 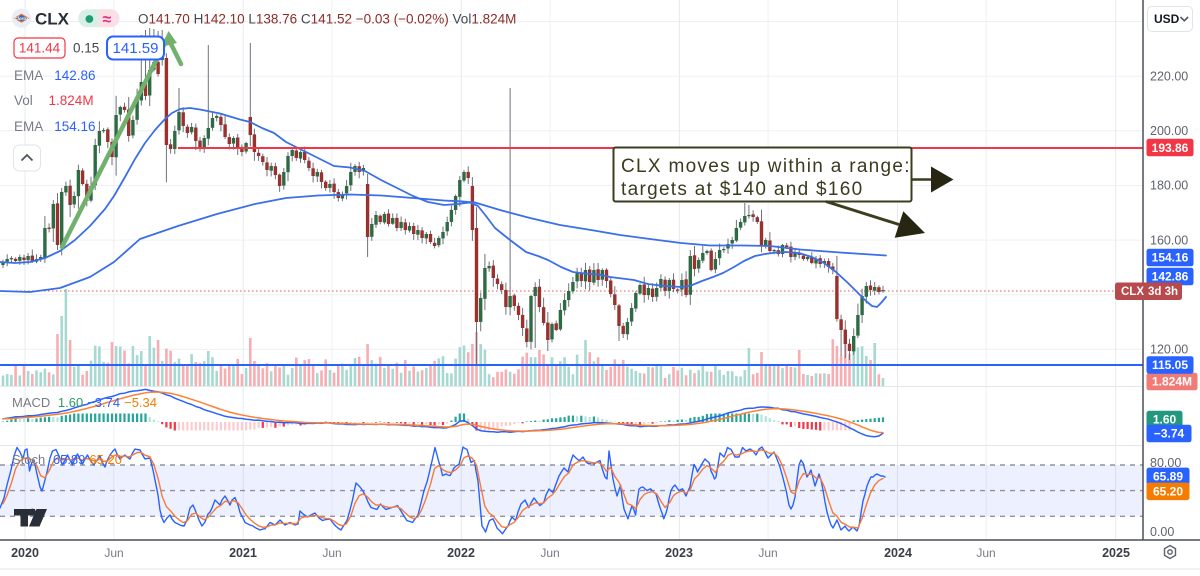 What do you see at coordinates (679, 553) in the screenshot?
I see `svg-text: 2023` at bounding box center [679, 553].